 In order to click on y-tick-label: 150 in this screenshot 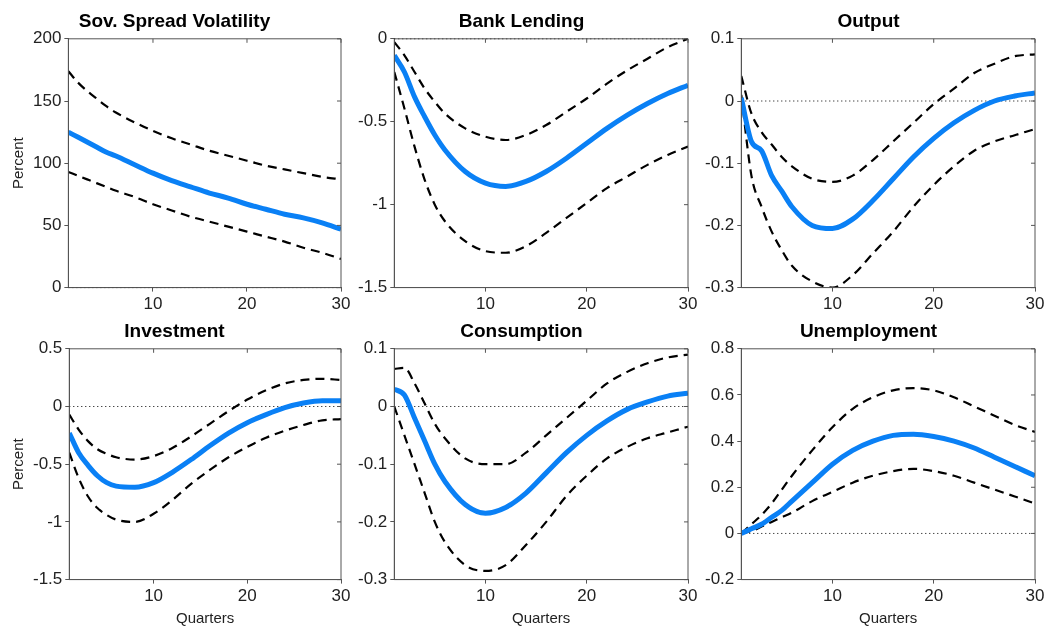, I will do `click(47, 100)`.